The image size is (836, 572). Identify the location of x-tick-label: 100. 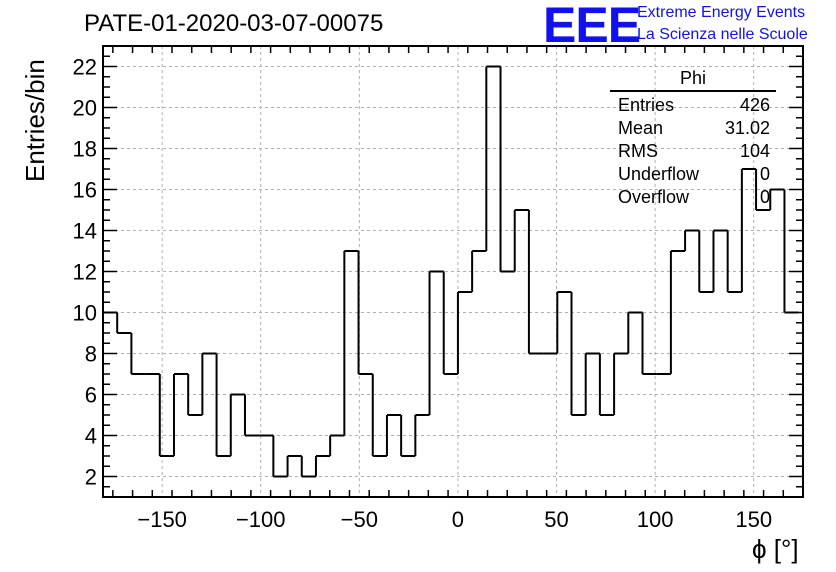
(655, 519).